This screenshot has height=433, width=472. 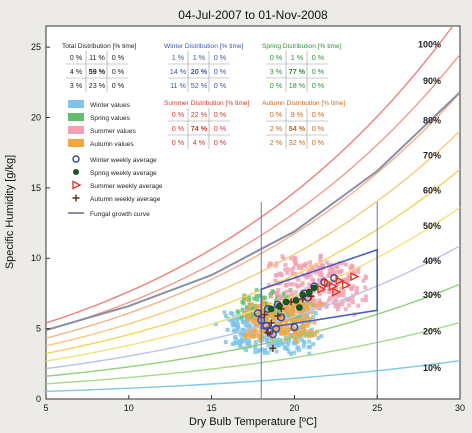 What do you see at coordinates (297, 85) in the screenshot?
I see `distribution-table-cell: 18 %` at bounding box center [297, 85].